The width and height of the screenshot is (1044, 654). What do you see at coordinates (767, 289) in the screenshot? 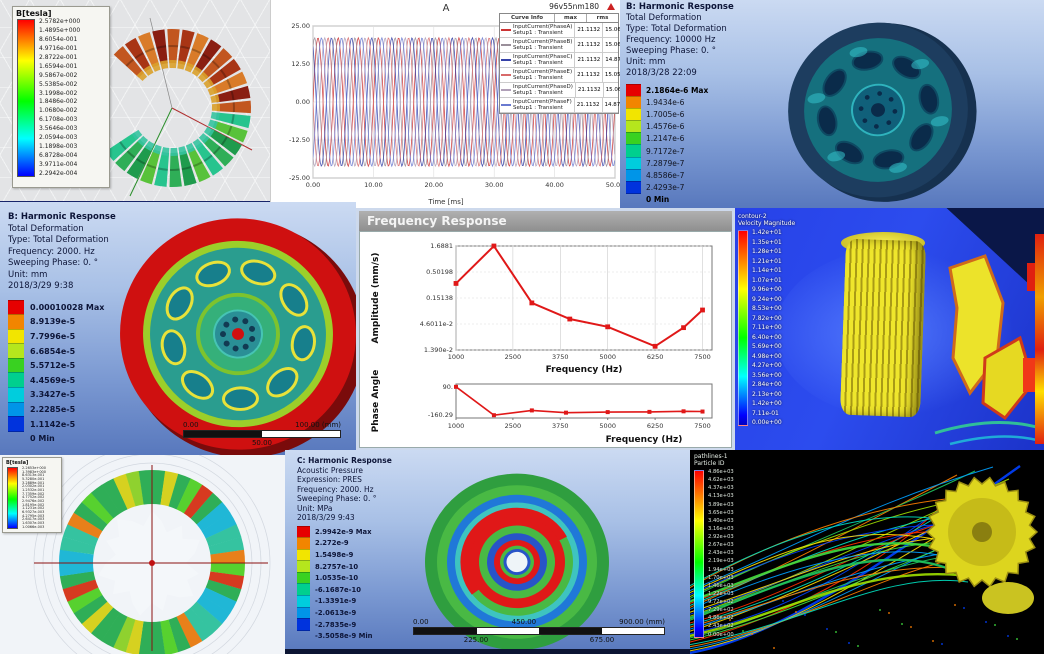
I see `legend-value: 9.96e+00` at bounding box center [767, 289].